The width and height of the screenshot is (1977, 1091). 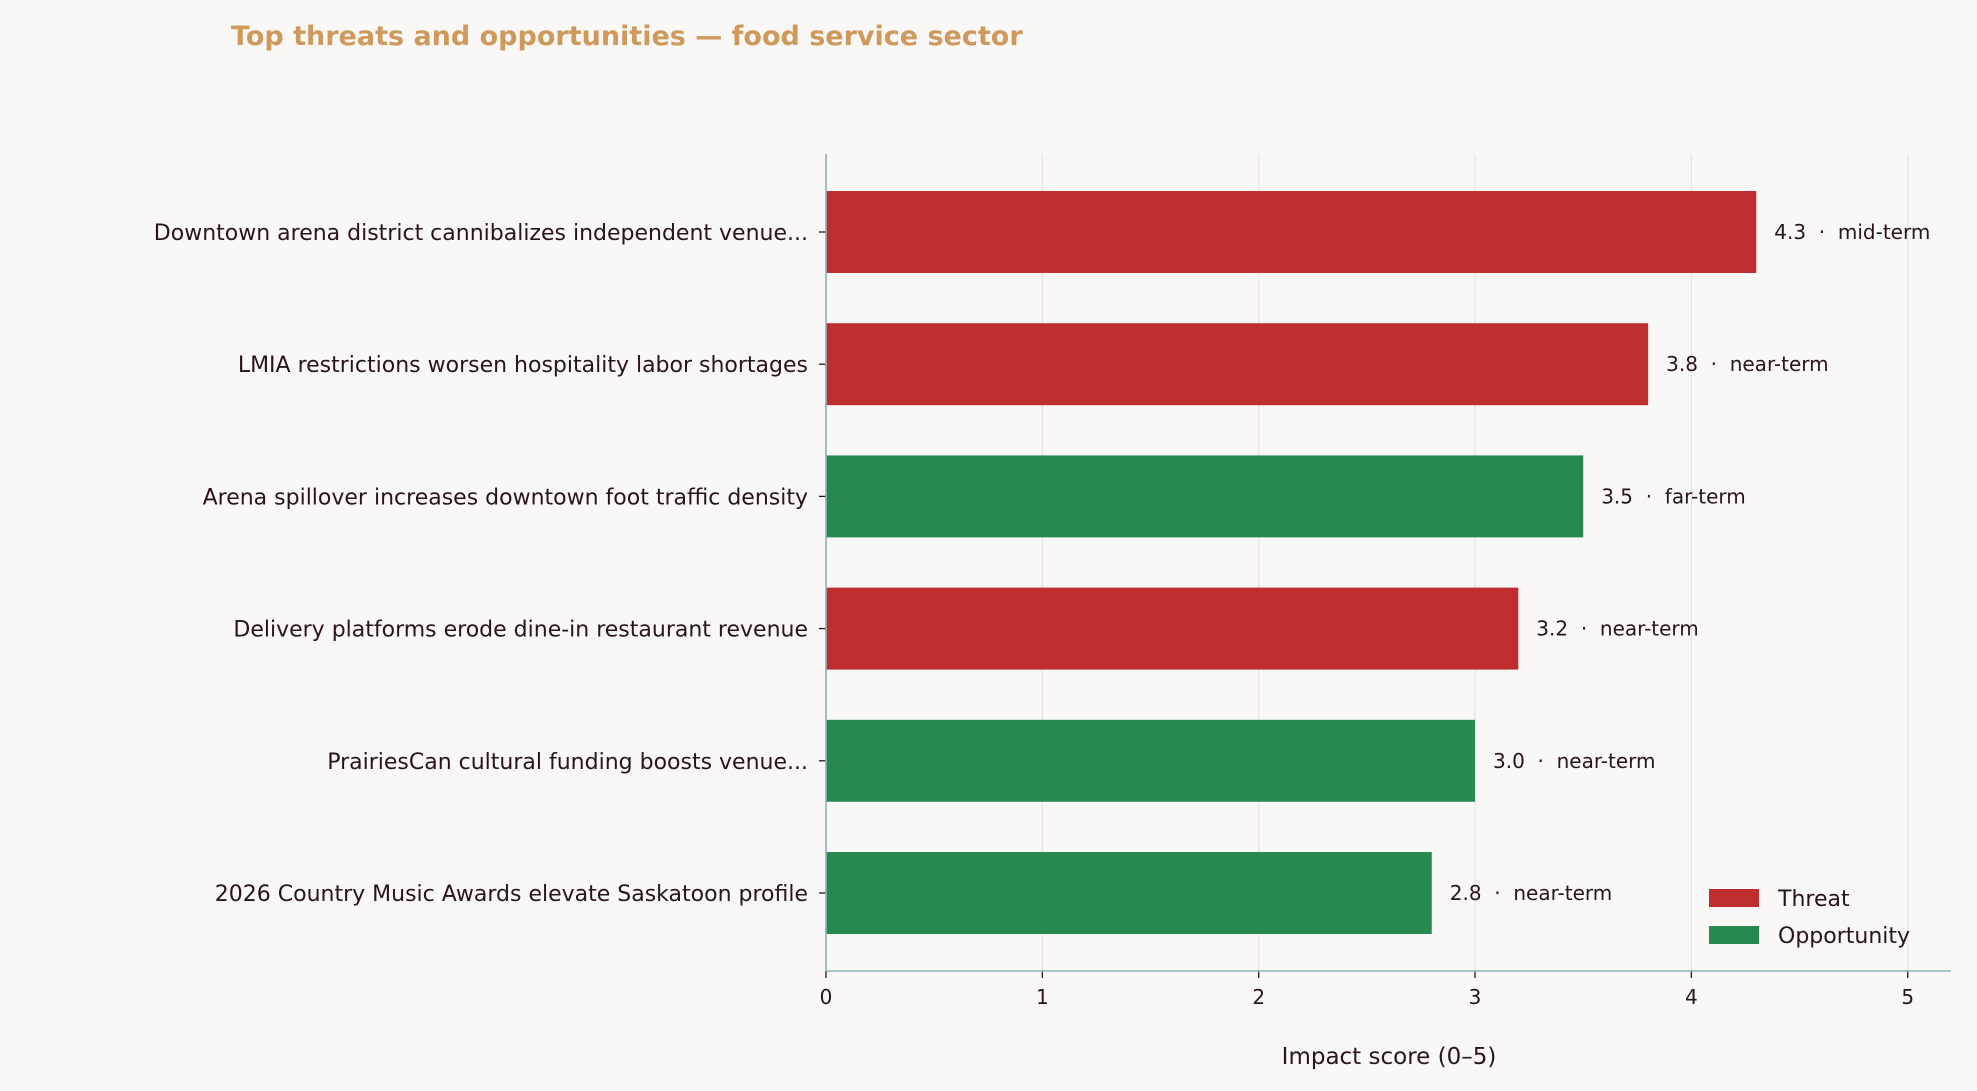 What do you see at coordinates (1691, 997) in the screenshot?
I see `x-tick-label: 4` at bounding box center [1691, 997].